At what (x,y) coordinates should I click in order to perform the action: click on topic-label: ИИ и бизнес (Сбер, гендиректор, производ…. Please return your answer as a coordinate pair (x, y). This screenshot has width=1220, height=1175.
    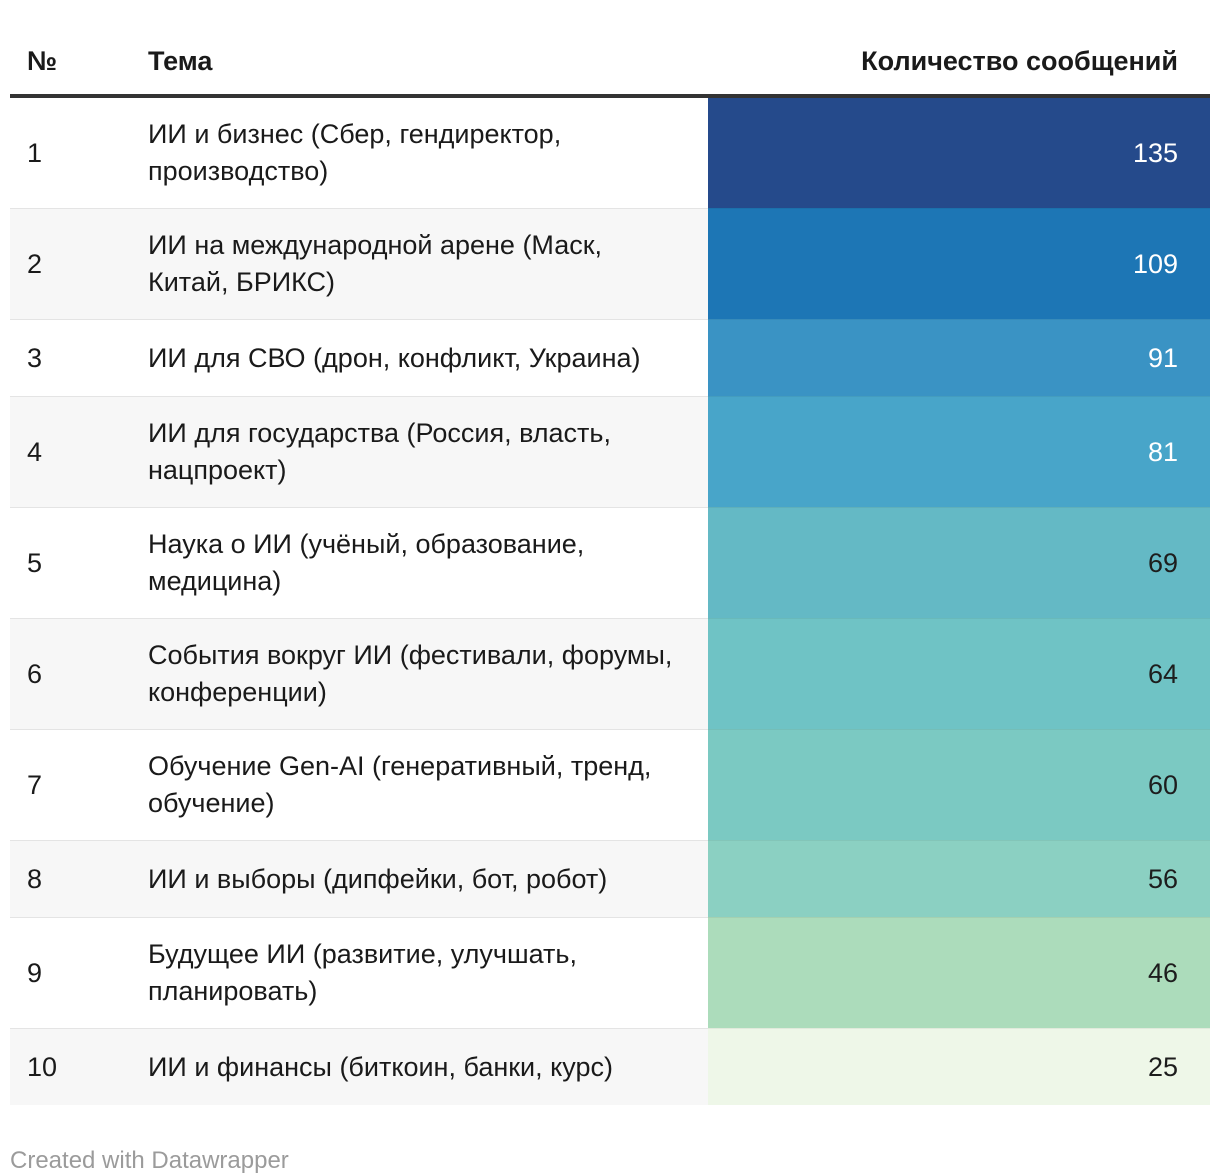
    Looking at the image, I should click on (355, 152).